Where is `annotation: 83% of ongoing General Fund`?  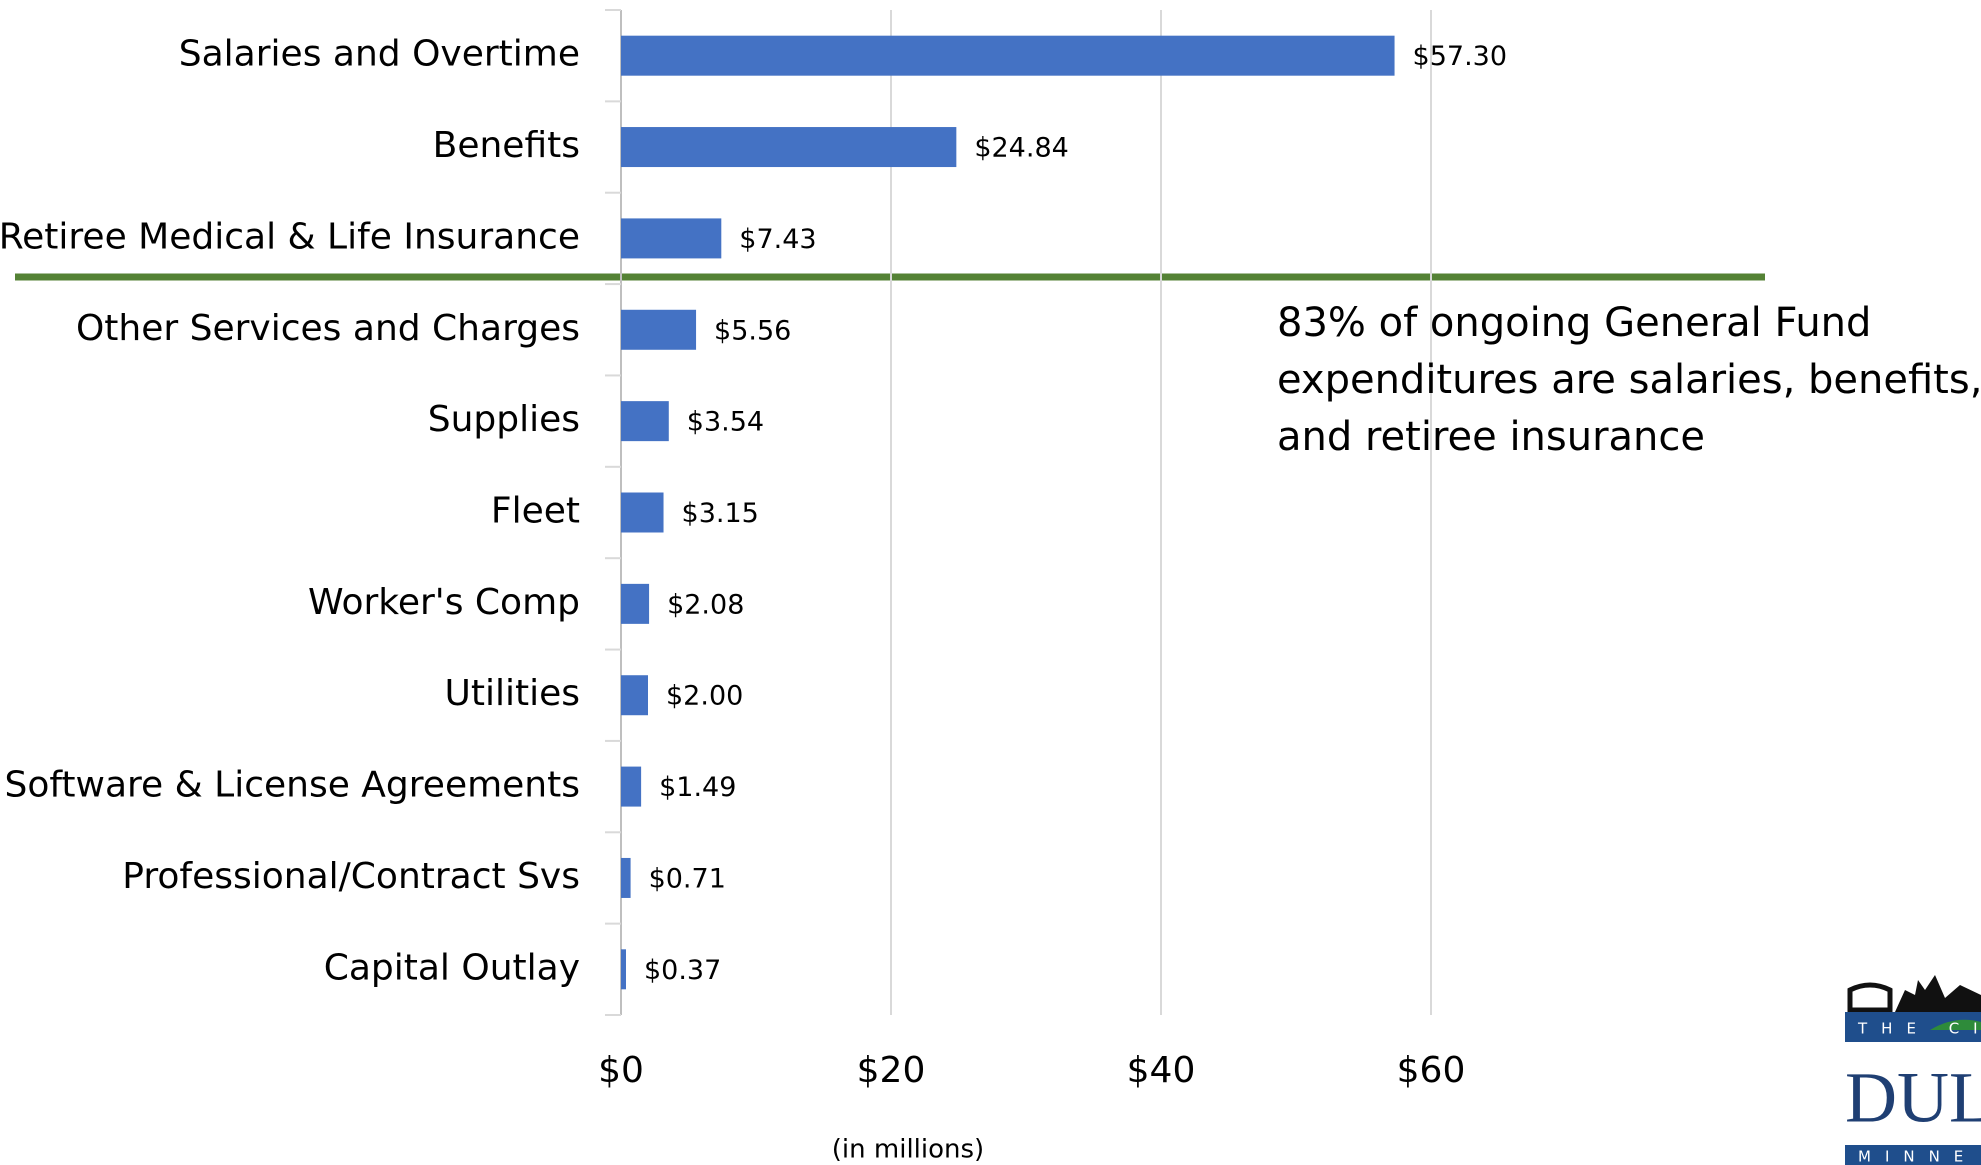 annotation: 83% of ongoing General Fund is located at coordinates (1574, 323).